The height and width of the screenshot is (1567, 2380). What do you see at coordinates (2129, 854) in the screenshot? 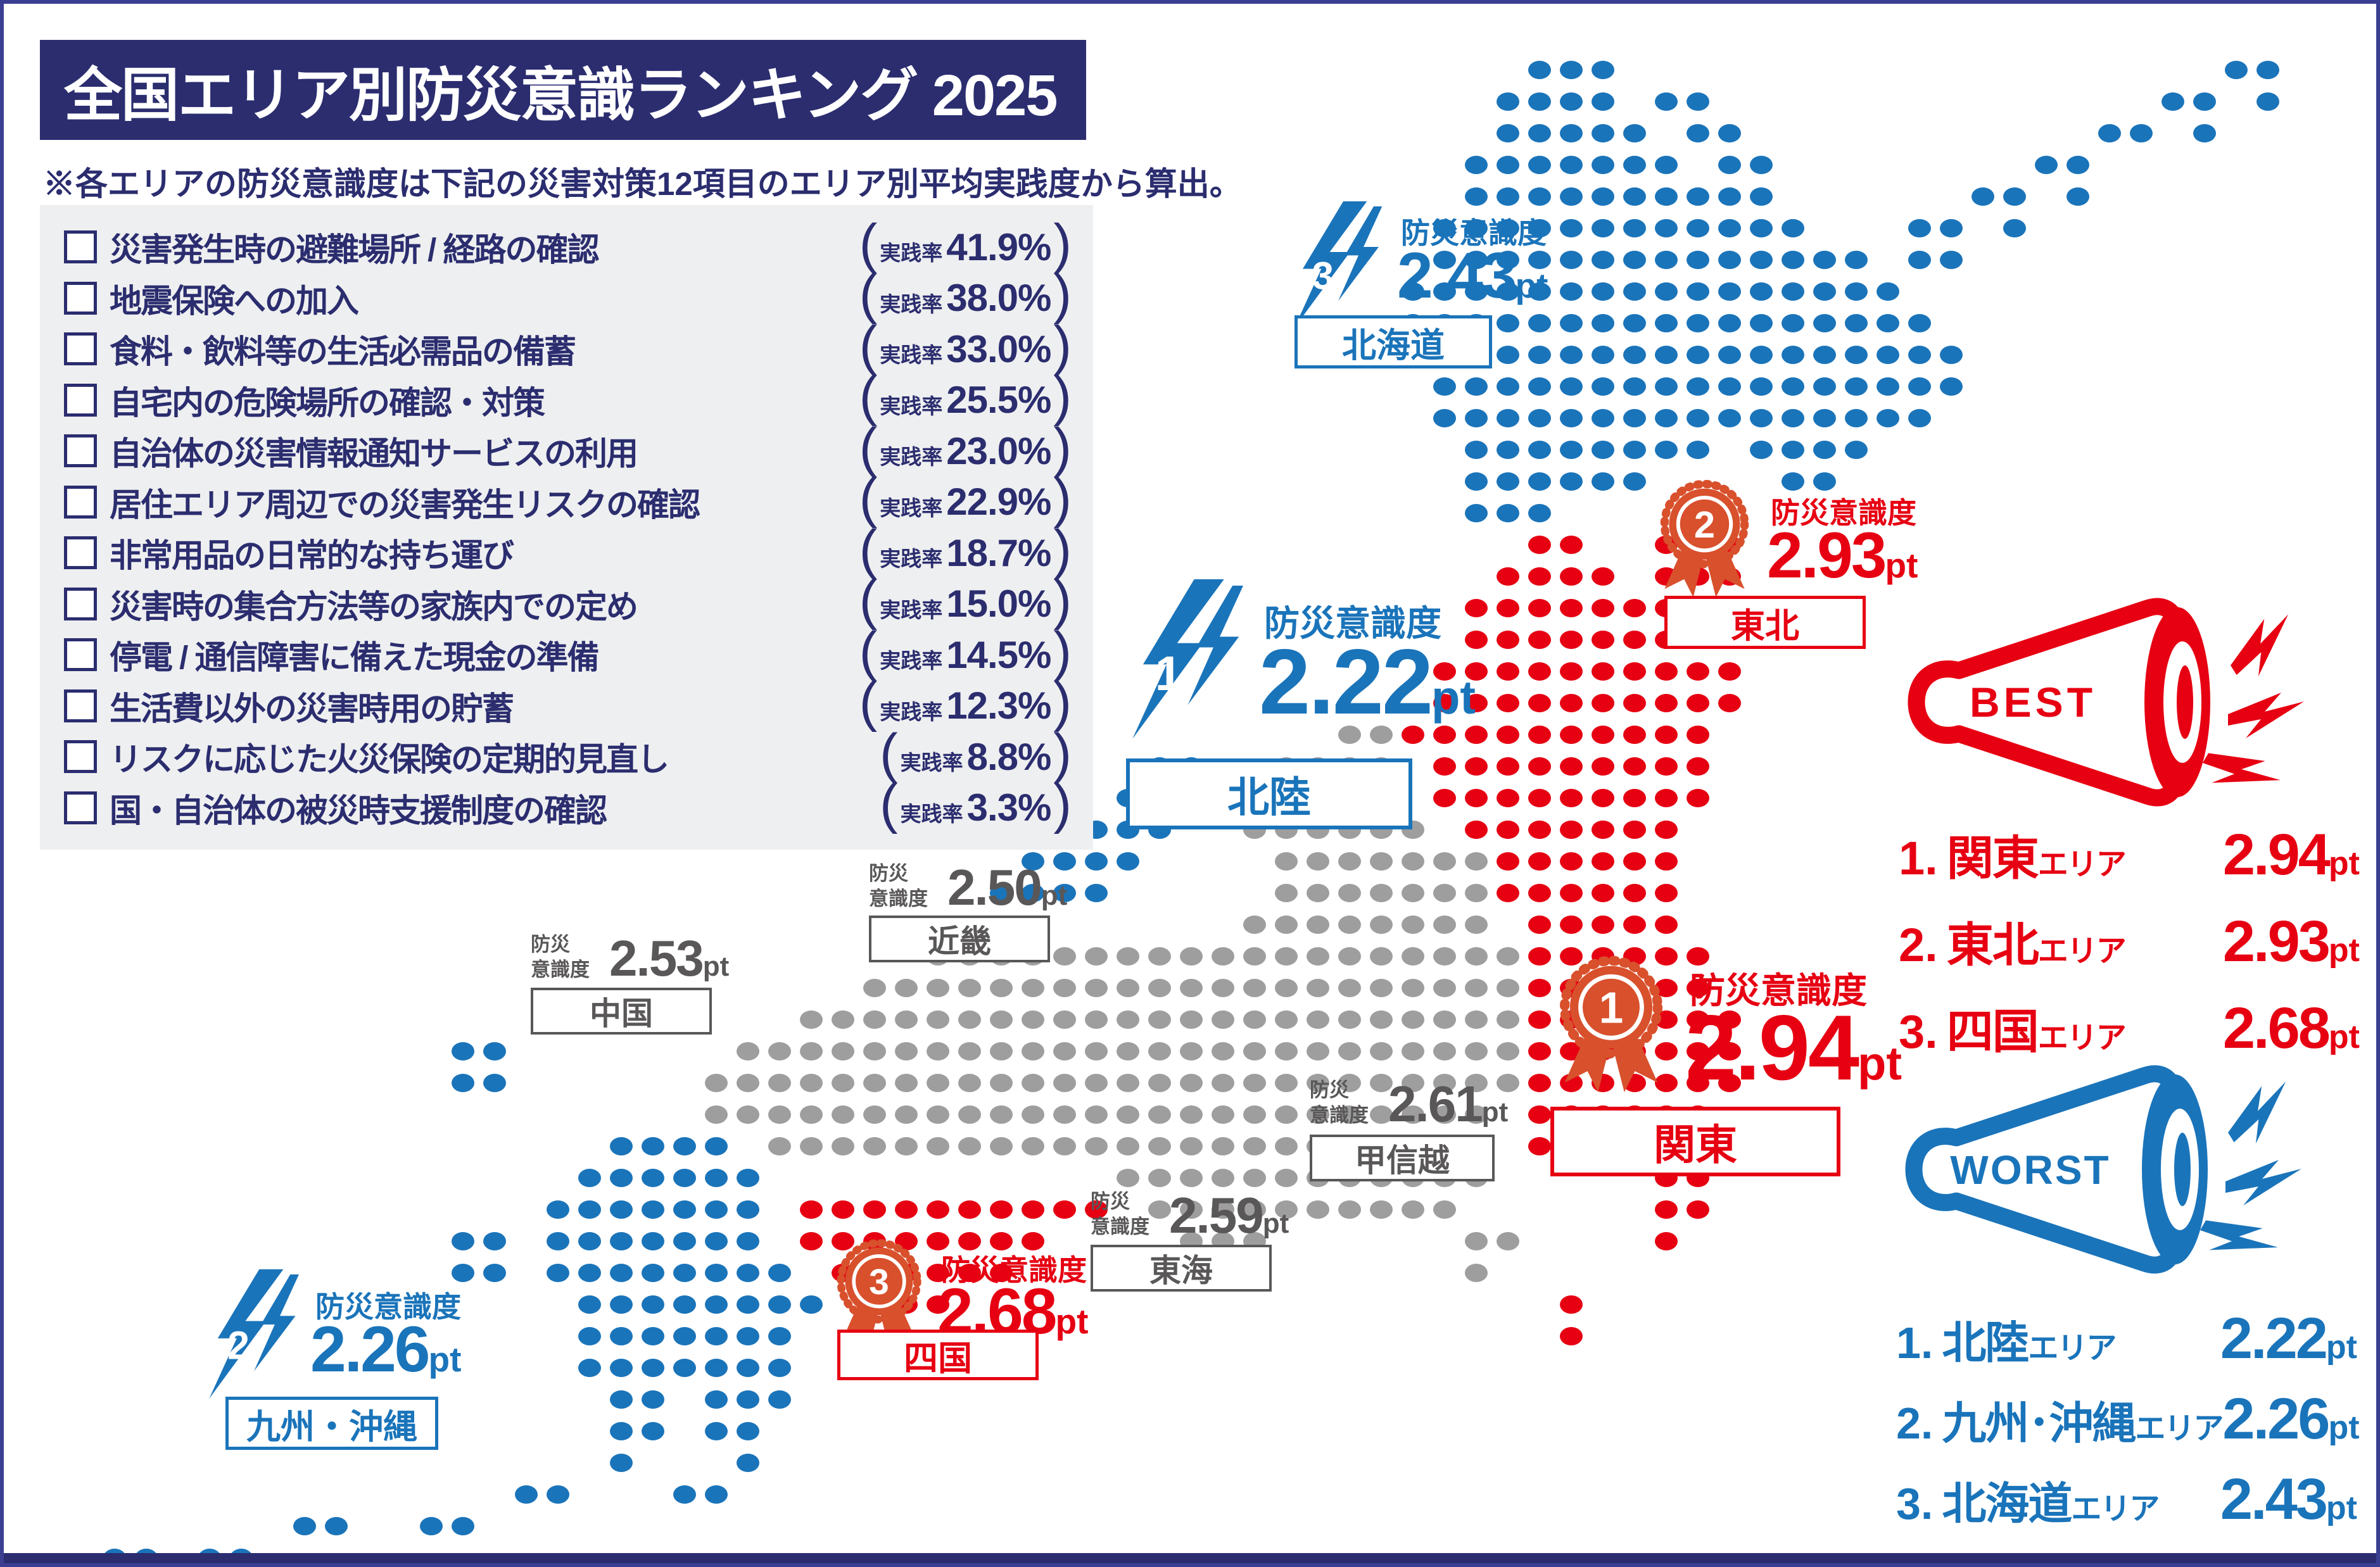
I see `ranking-row: 1. 関東エリア 2.94pt` at bounding box center [2129, 854].